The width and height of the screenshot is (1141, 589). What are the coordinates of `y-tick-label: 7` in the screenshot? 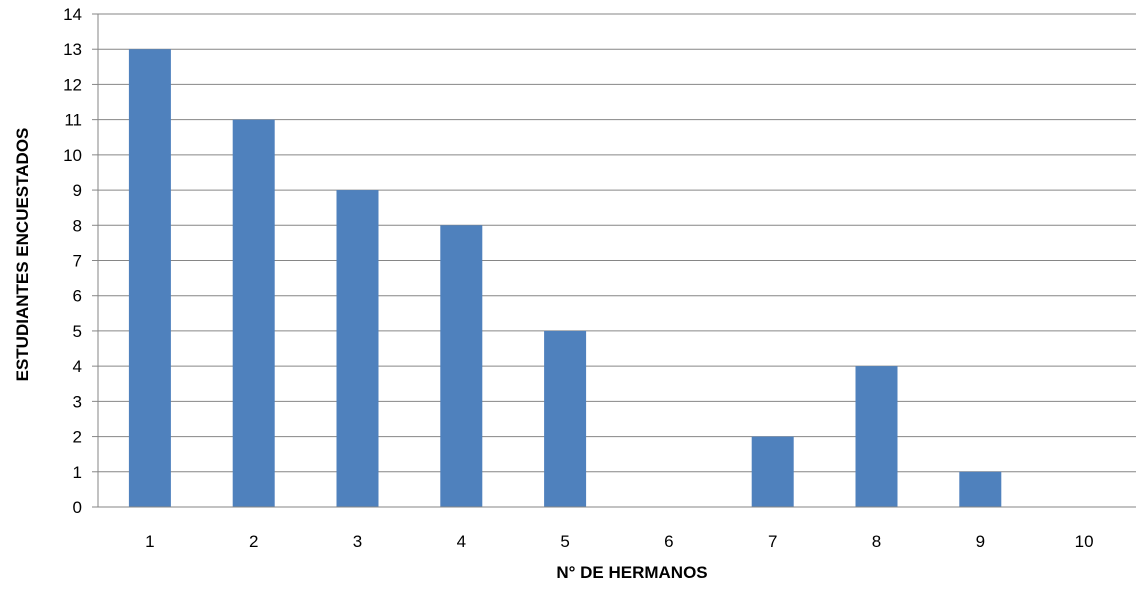 It's located at (77, 261).